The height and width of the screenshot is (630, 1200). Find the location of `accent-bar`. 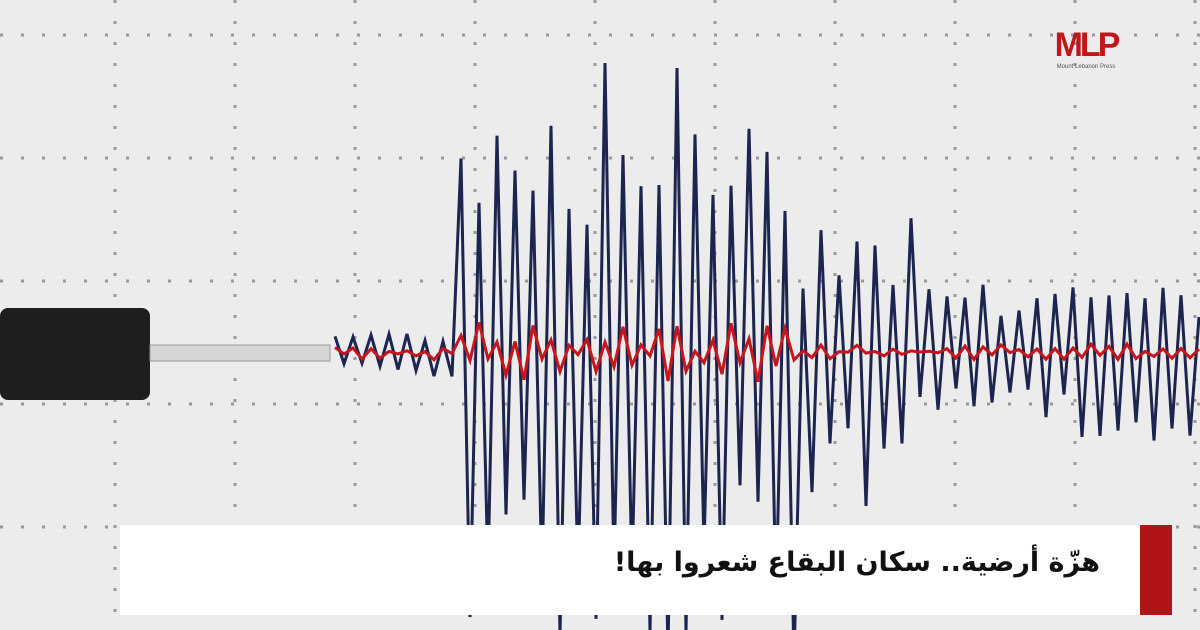

accent-bar is located at coordinates (1156, 570).